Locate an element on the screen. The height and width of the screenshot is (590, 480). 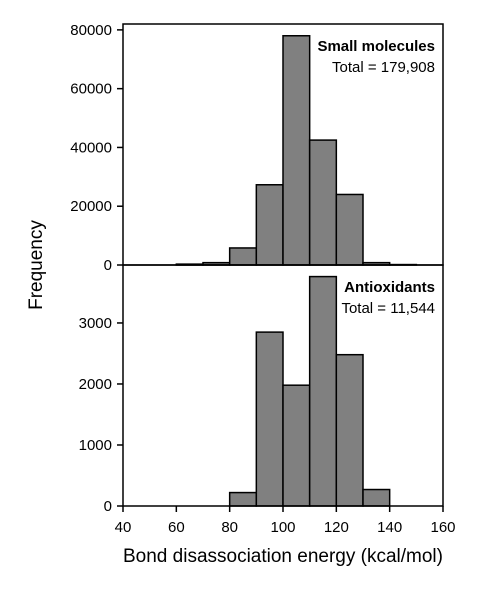
panel-total-small-molecules: Total = 179,908 is located at coordinates (383, 67).